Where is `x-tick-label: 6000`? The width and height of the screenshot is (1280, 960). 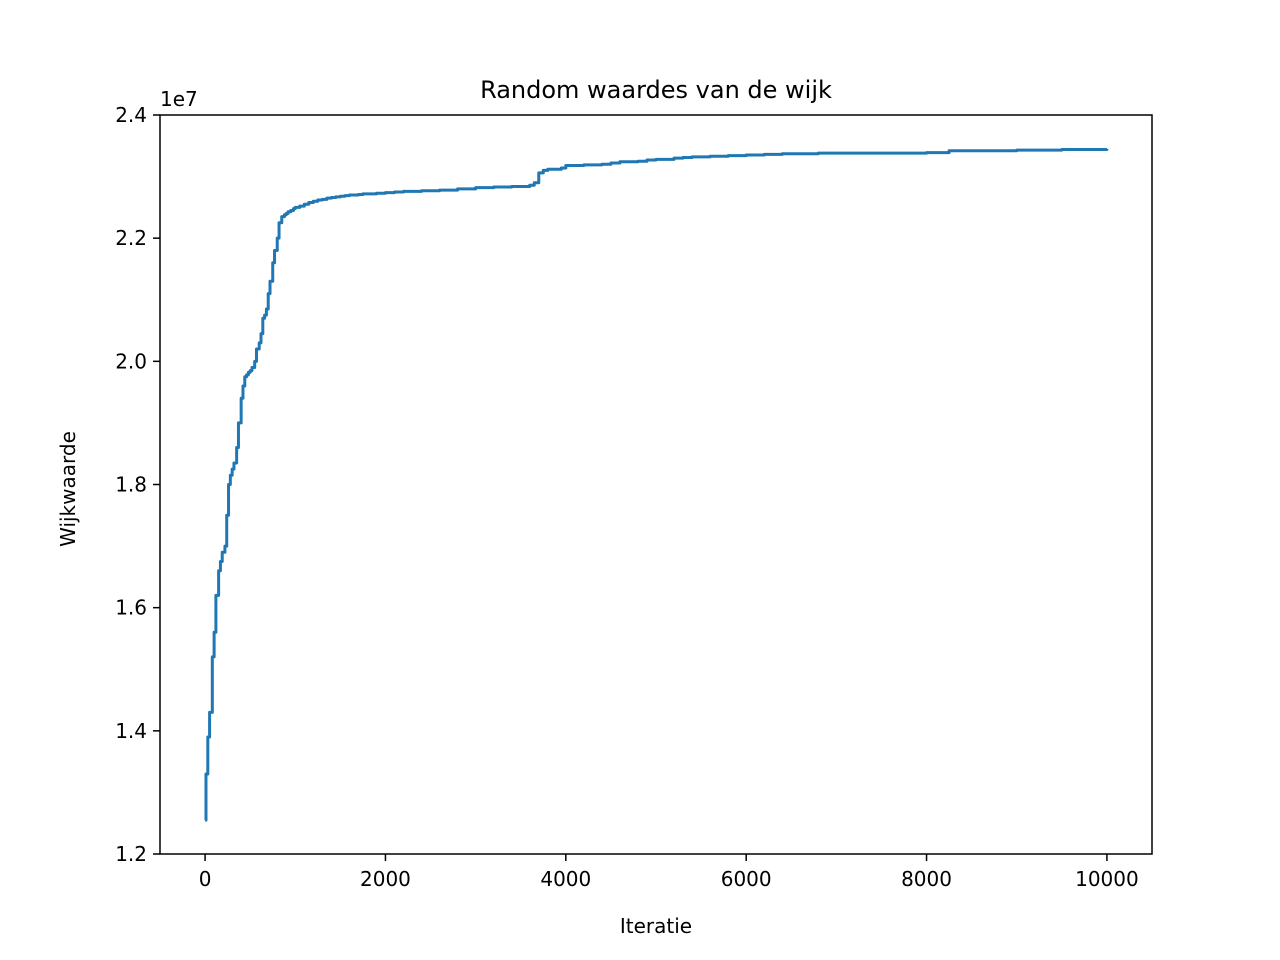
x-tick-label: 6000 is located at coordinates (746, 879).